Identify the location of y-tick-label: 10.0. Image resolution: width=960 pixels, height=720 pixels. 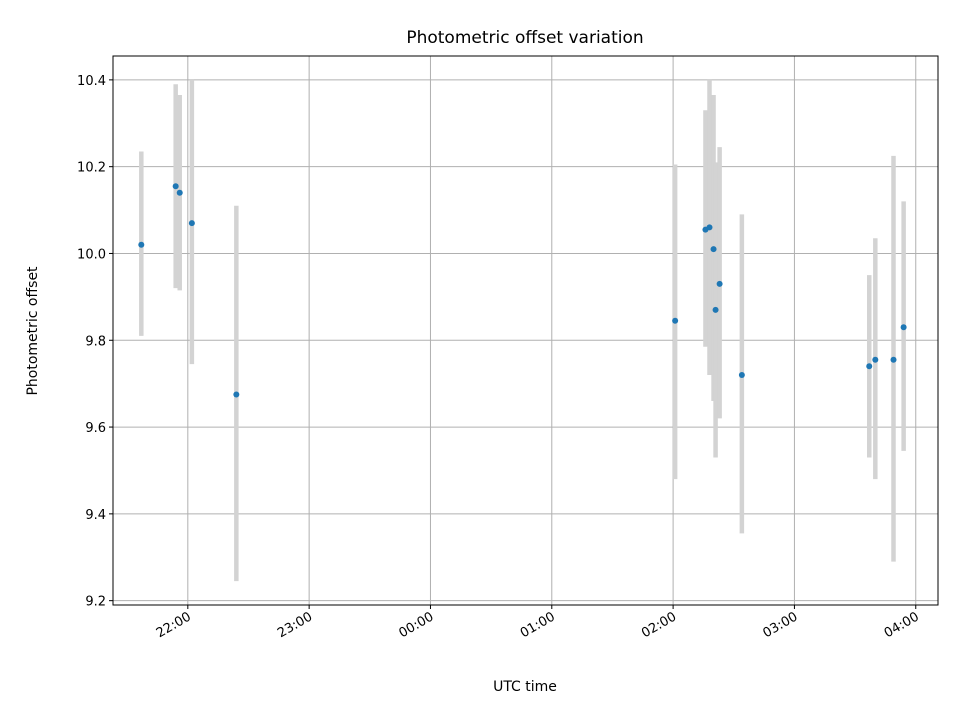
(91, 254).